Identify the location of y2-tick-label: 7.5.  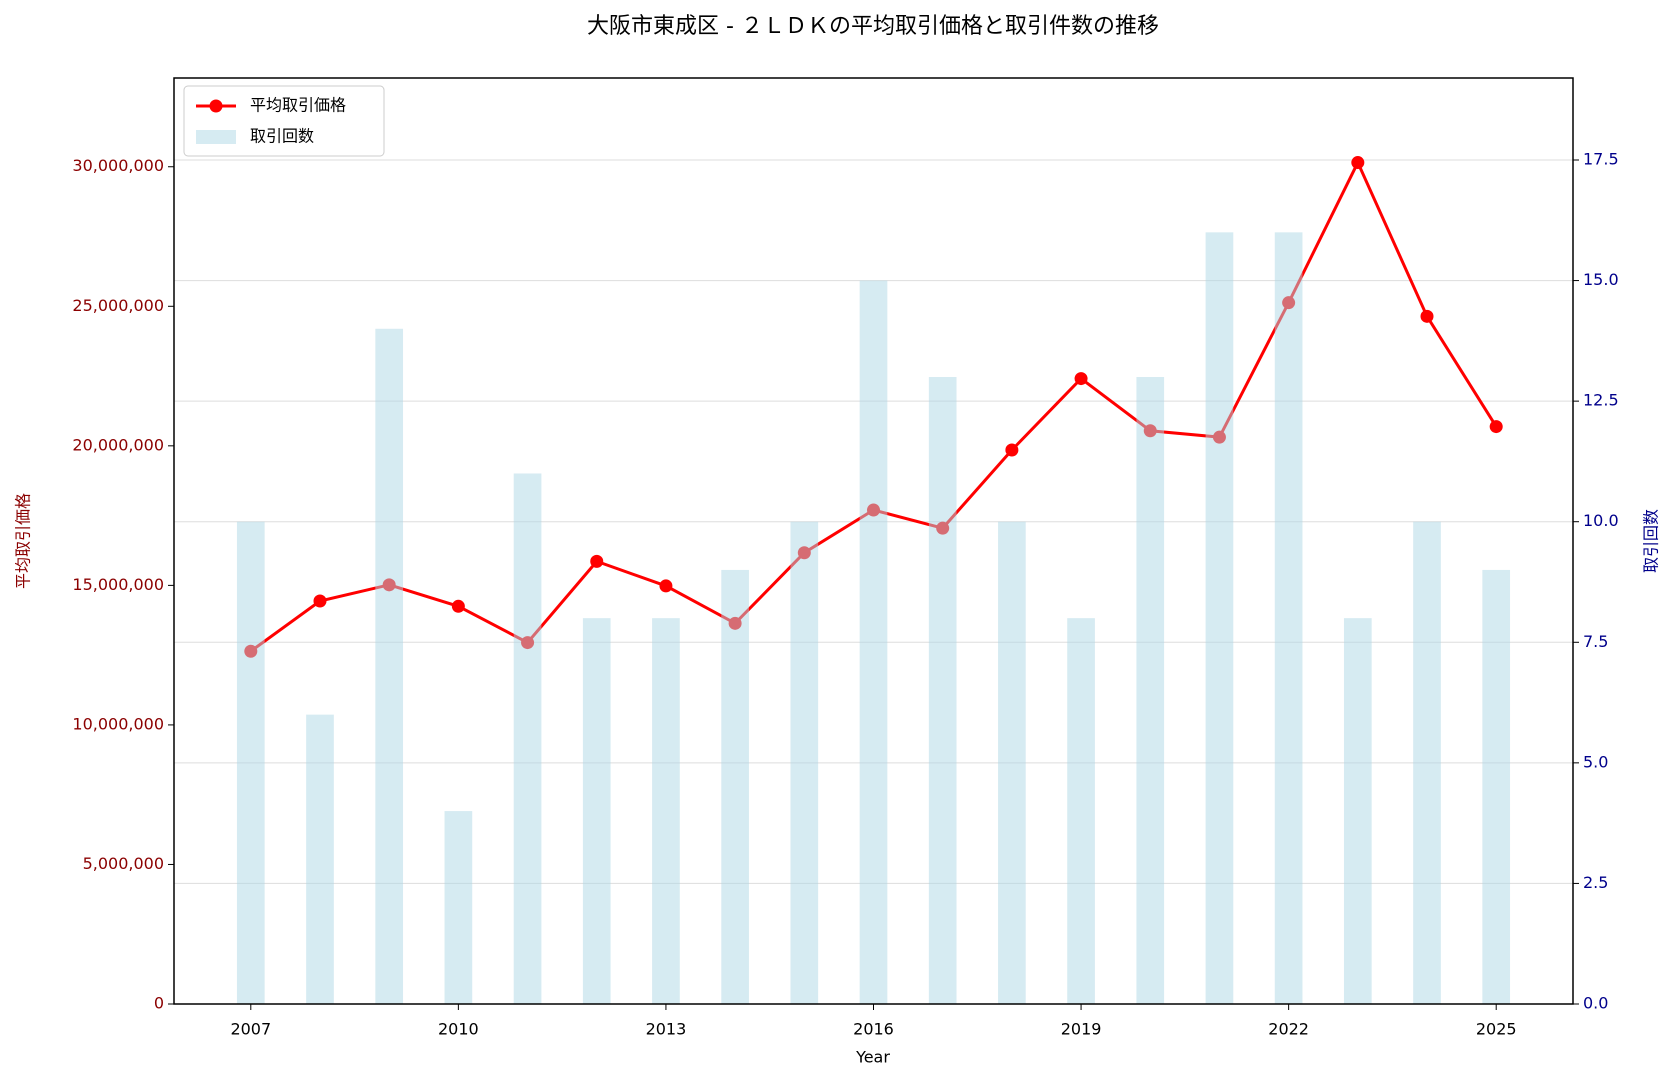
(1595, 641).